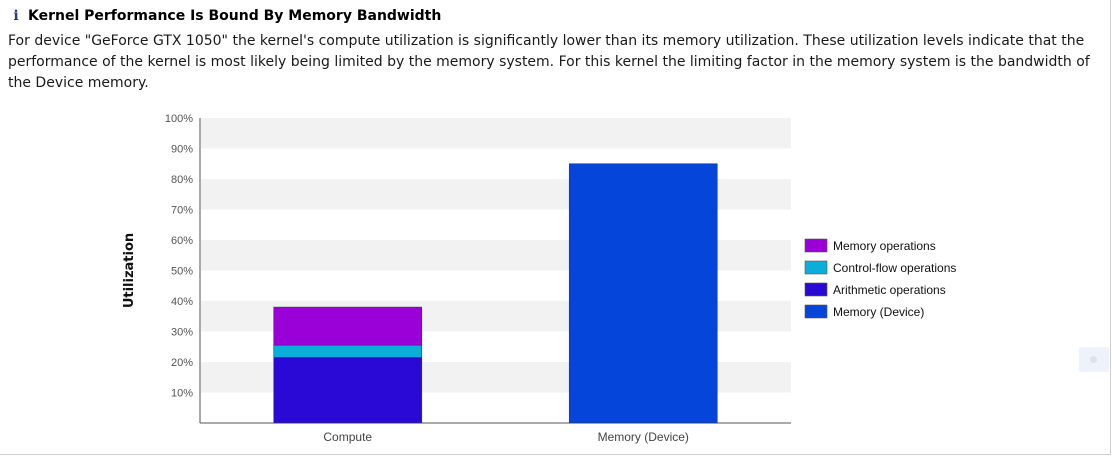 The image size is (1112, 456). I want to click on x-category-label: Compute, so click(347, 437).